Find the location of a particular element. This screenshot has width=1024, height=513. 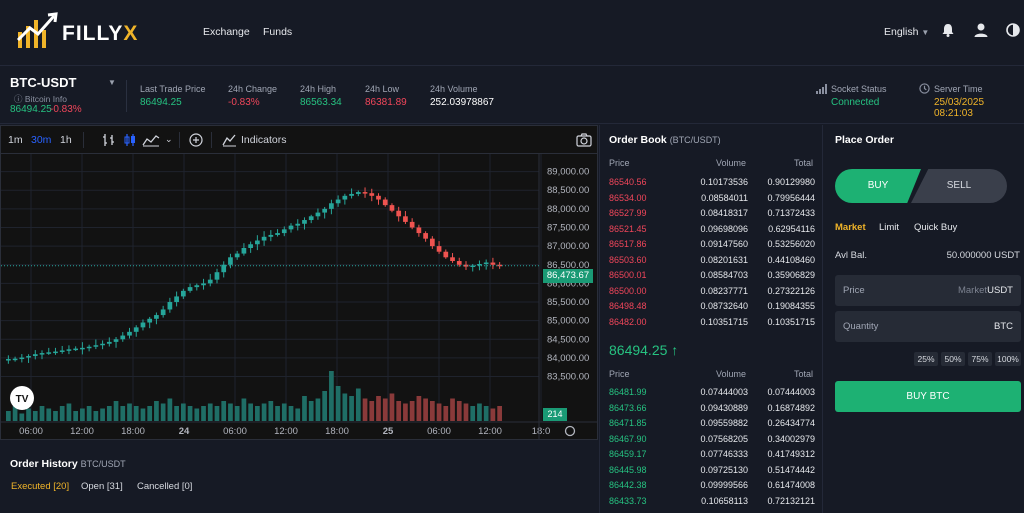

tab-cancelled: Cancelled [0] is located at coordinates (165, 486).